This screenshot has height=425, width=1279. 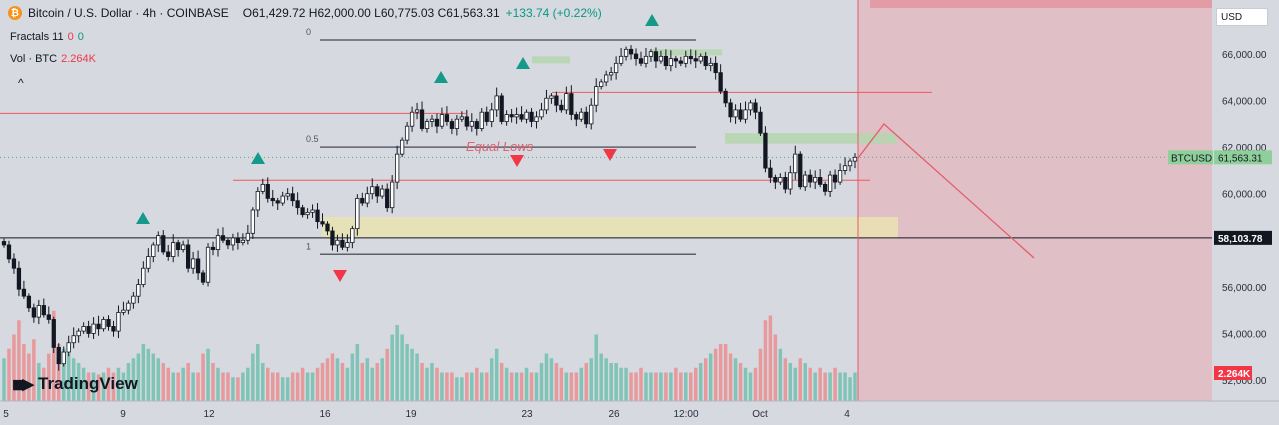 I want to click on fractals-label: Fractals 11, so click(x=37, y=37).